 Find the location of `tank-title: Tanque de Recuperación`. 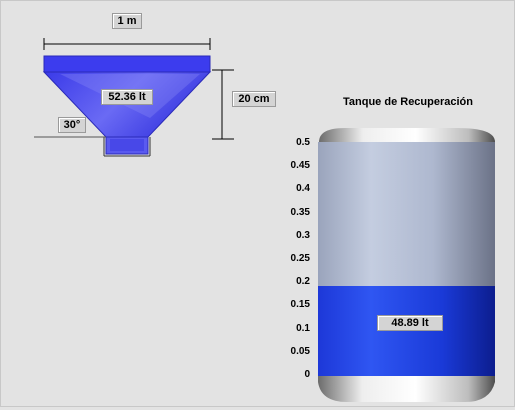

tank-title: Tanque de Recuperación is located at coordinates (408, 102).